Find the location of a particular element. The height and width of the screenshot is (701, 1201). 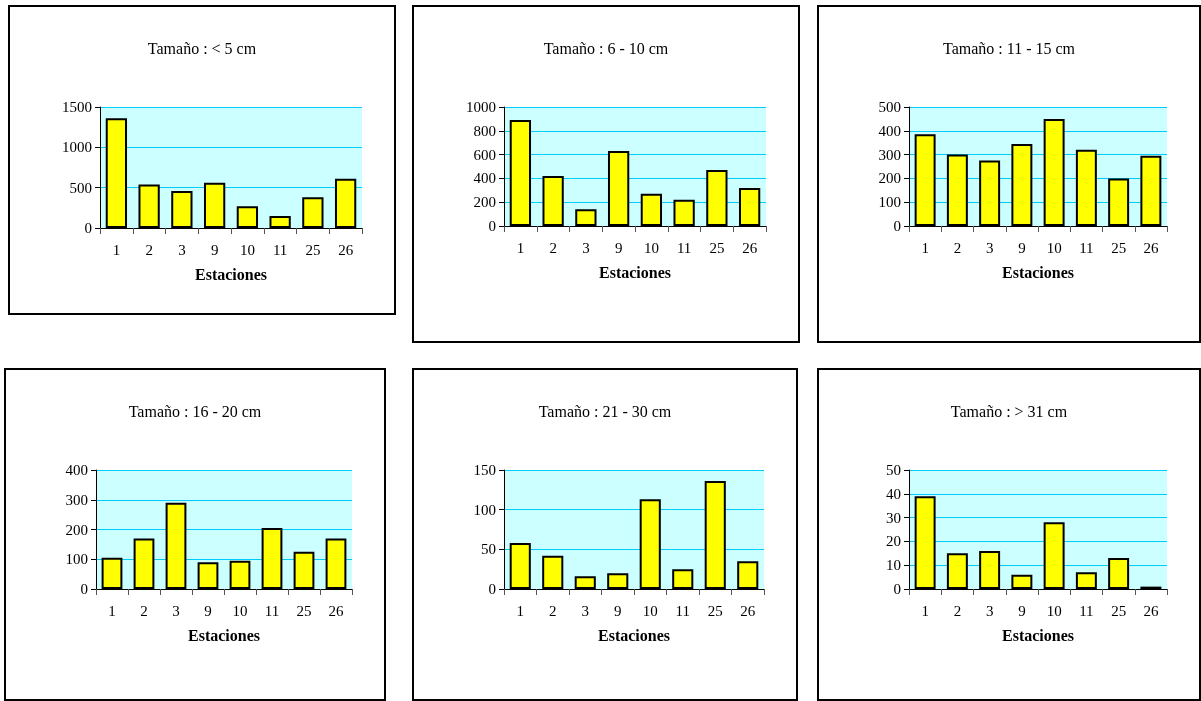

chart-title: Tamaño : < 5 cm is located at coordinates (202, 48).